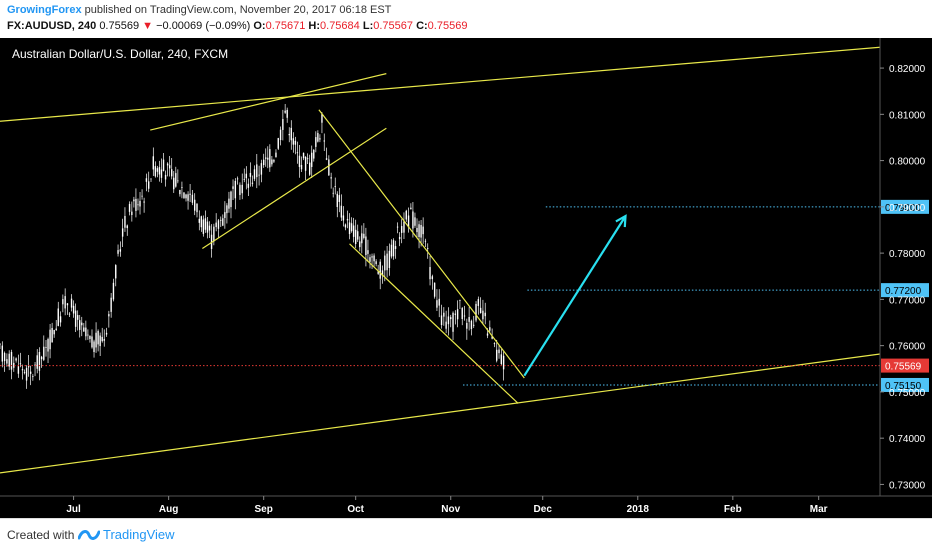 This screenshot has width=932, height=551. I want to click on tradingview-logo-icon, so click(89, 535).